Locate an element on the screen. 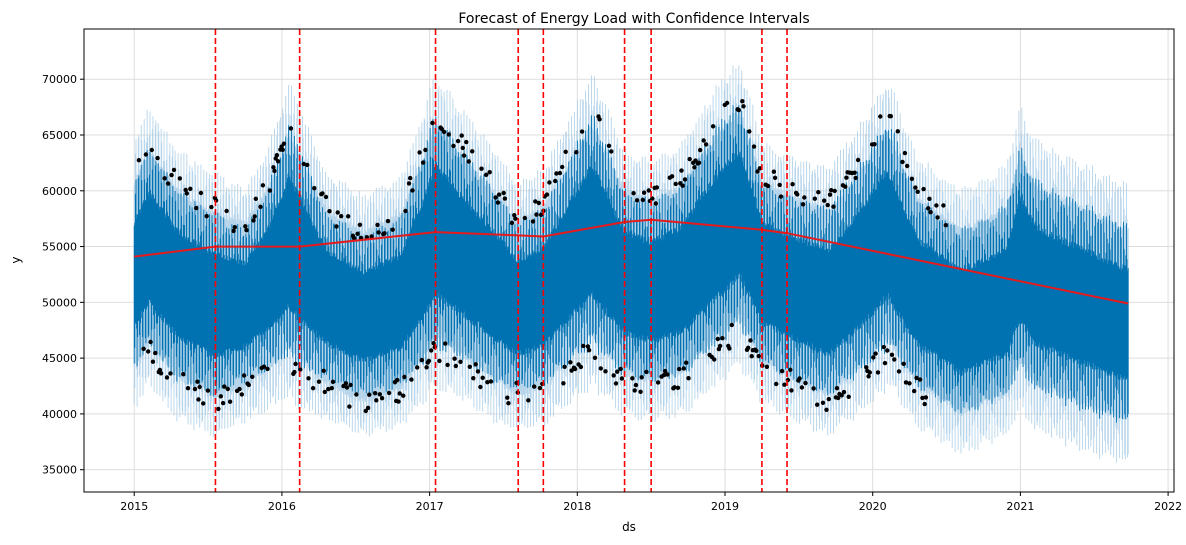 The height and width of the screenshot is (545, 1186). y-axis-ticks: 35000 40000 45000 50000 55000 60000 65000 70000 is located at coordinates (63, 275).